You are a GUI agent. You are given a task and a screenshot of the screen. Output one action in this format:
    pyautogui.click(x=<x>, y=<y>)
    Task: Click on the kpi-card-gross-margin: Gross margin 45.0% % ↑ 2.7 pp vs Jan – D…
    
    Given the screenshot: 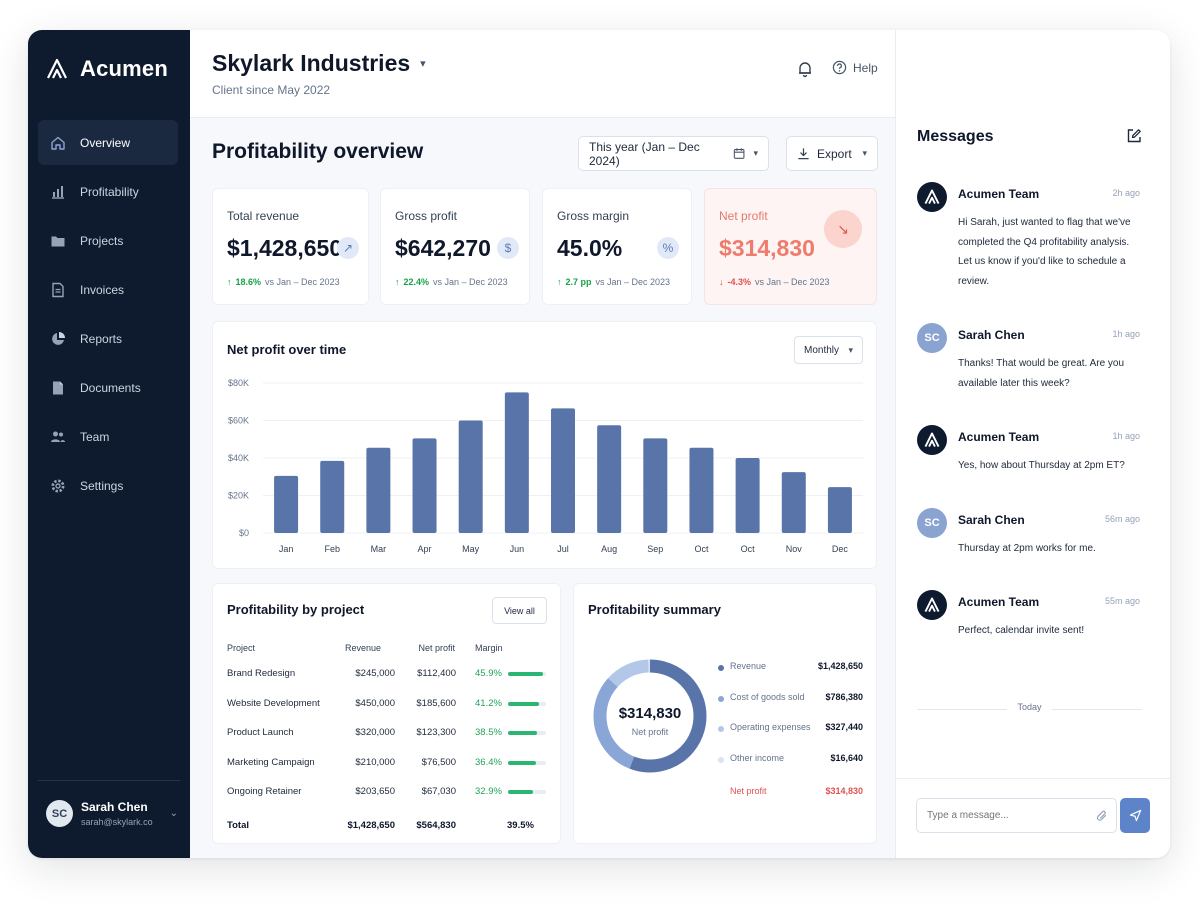 What is the action you would take?
    pyautogui.click(x=617, y=246)
    